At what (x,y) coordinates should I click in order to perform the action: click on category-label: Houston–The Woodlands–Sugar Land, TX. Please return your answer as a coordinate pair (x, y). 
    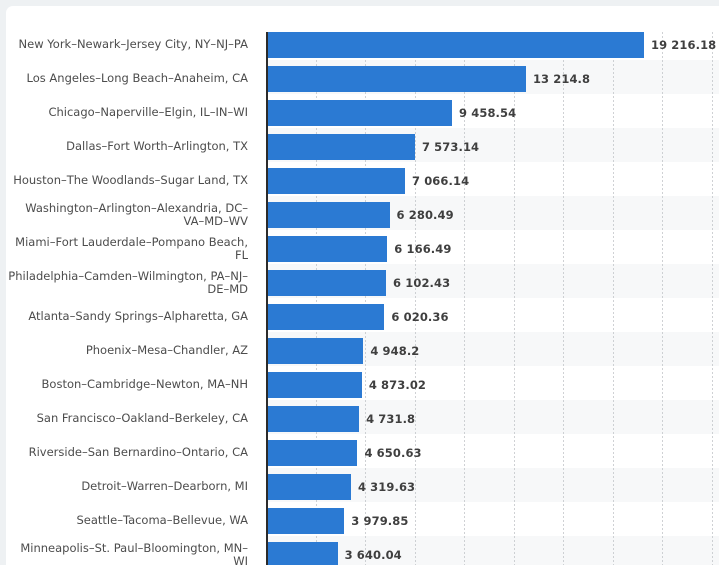
    Looking at the image, I should click on (130, 180).